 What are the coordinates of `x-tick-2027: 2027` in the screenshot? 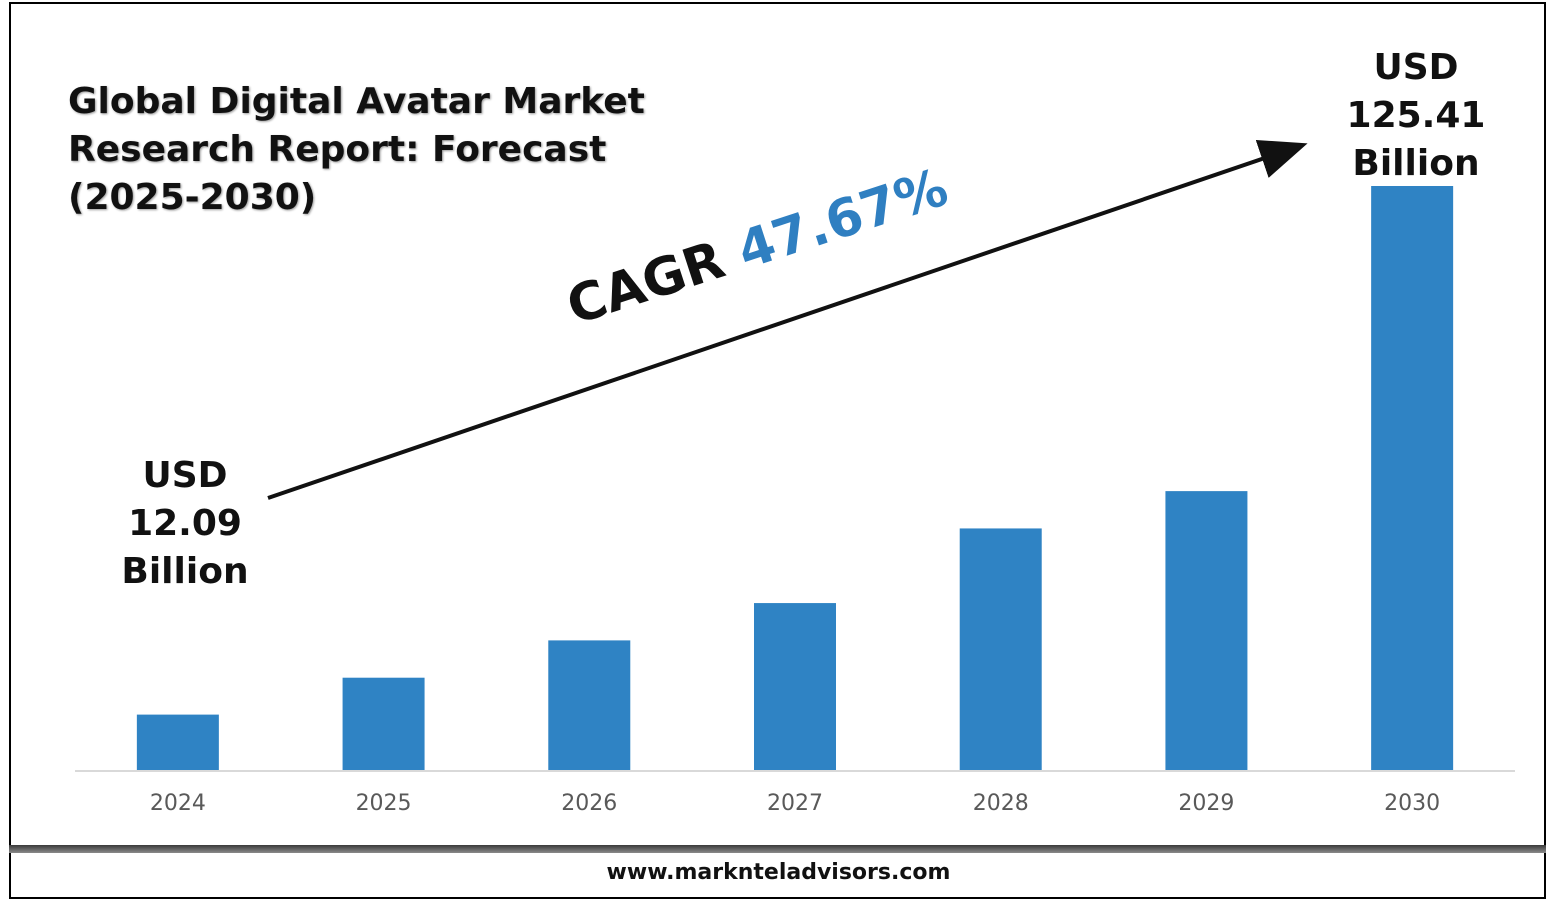 It's located at (795, 803).